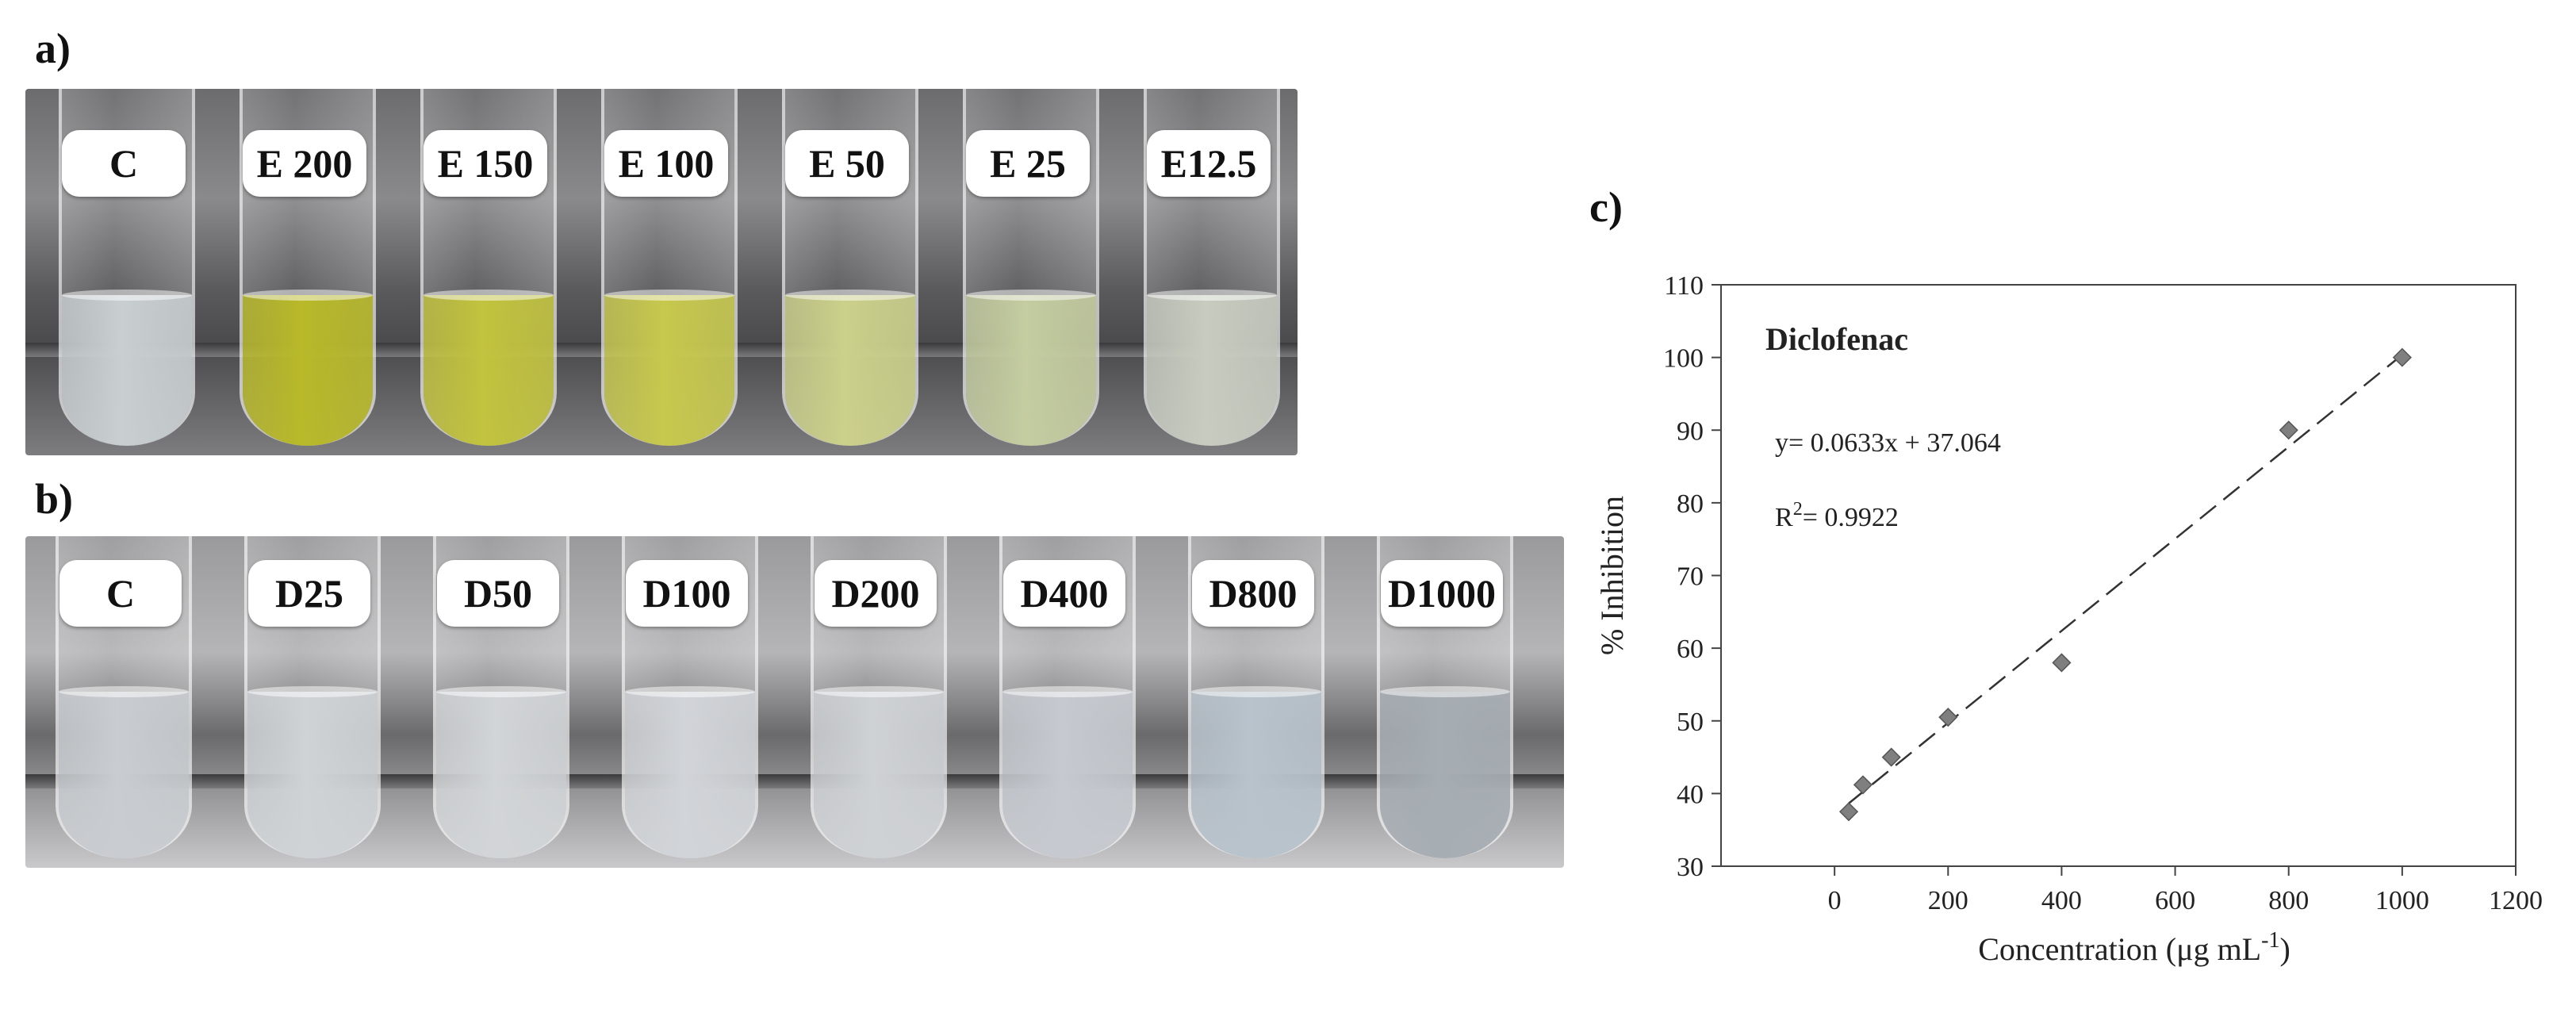 The height and width of the screenshot is (1009, 2576). Describe the element at coordinates (794, 781) in the screenshot. I see `tube-rack` at that location.